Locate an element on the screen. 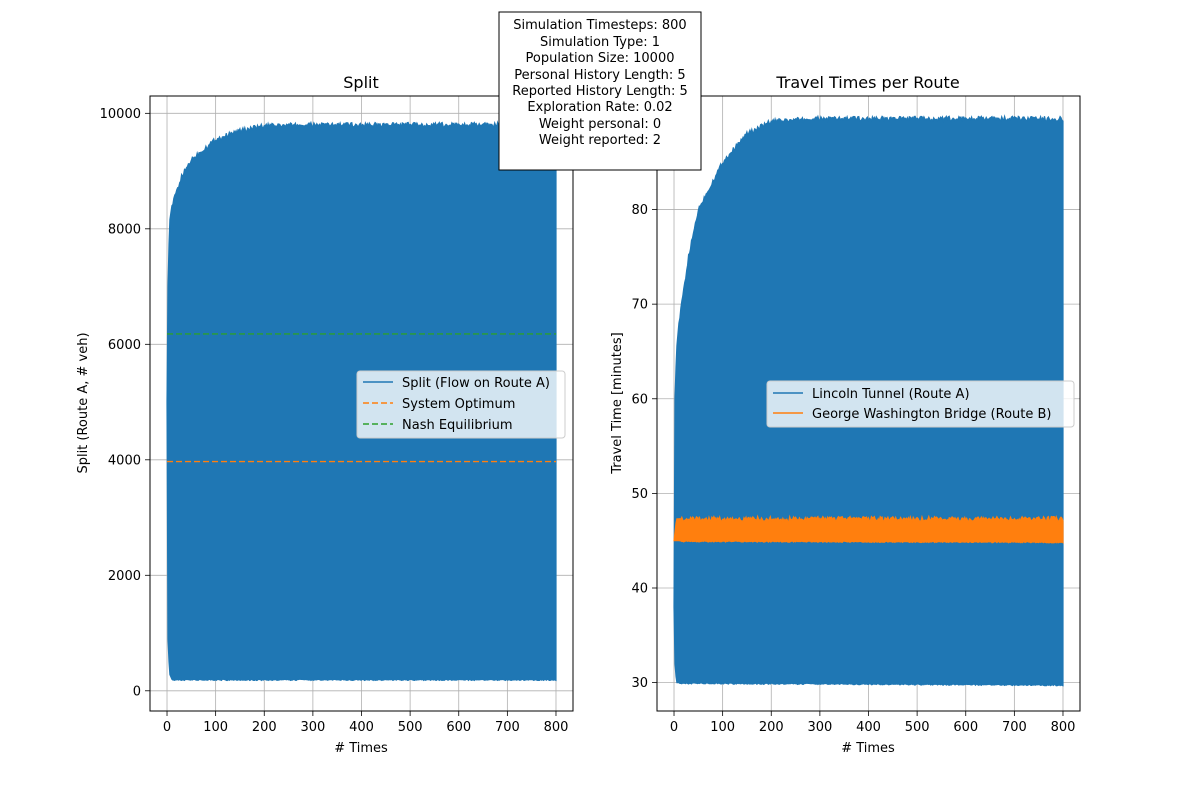 This screenshot has height=800, width=1200. info-line-6: Weight personal: 0 is located at coordinates (600, 124).